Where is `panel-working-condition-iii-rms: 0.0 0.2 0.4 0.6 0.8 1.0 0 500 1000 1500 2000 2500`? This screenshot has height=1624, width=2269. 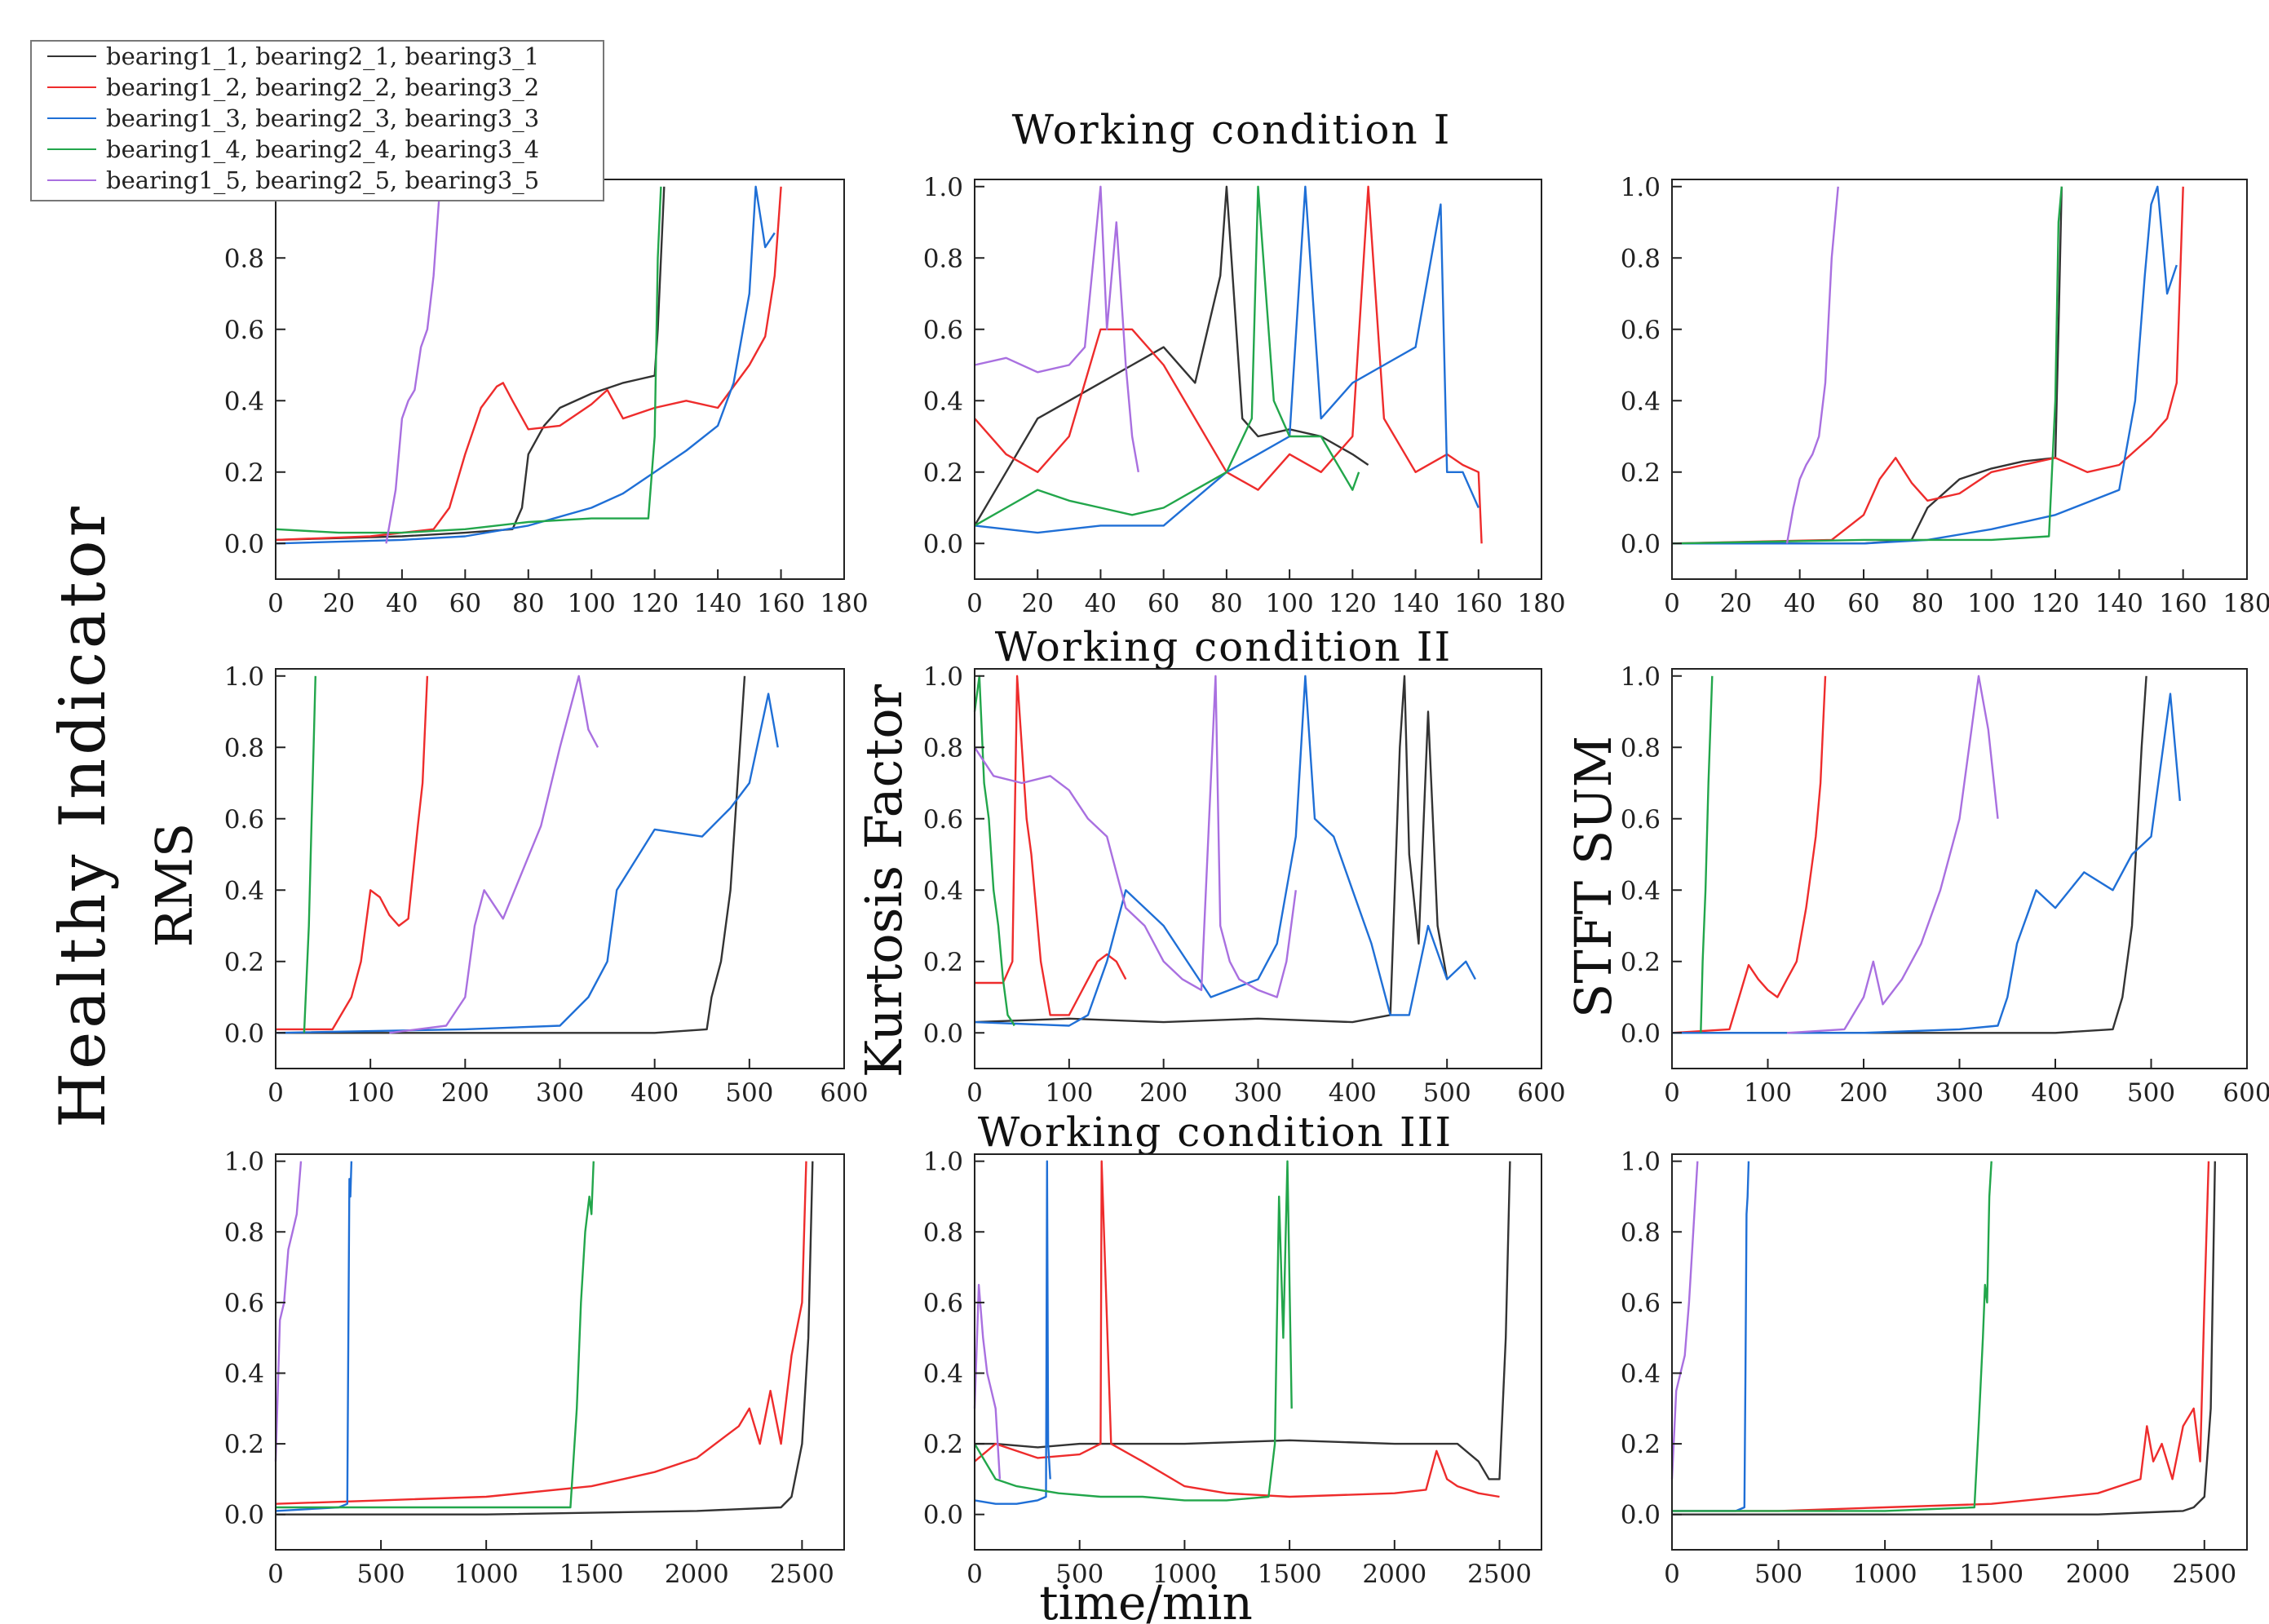
panel-working-condition-iii-rms: 0.0 0.2 0.4 0.6 0.8 1.0 0 500 1000 1500 2000 2500 is located at coordinates (534, 1368).